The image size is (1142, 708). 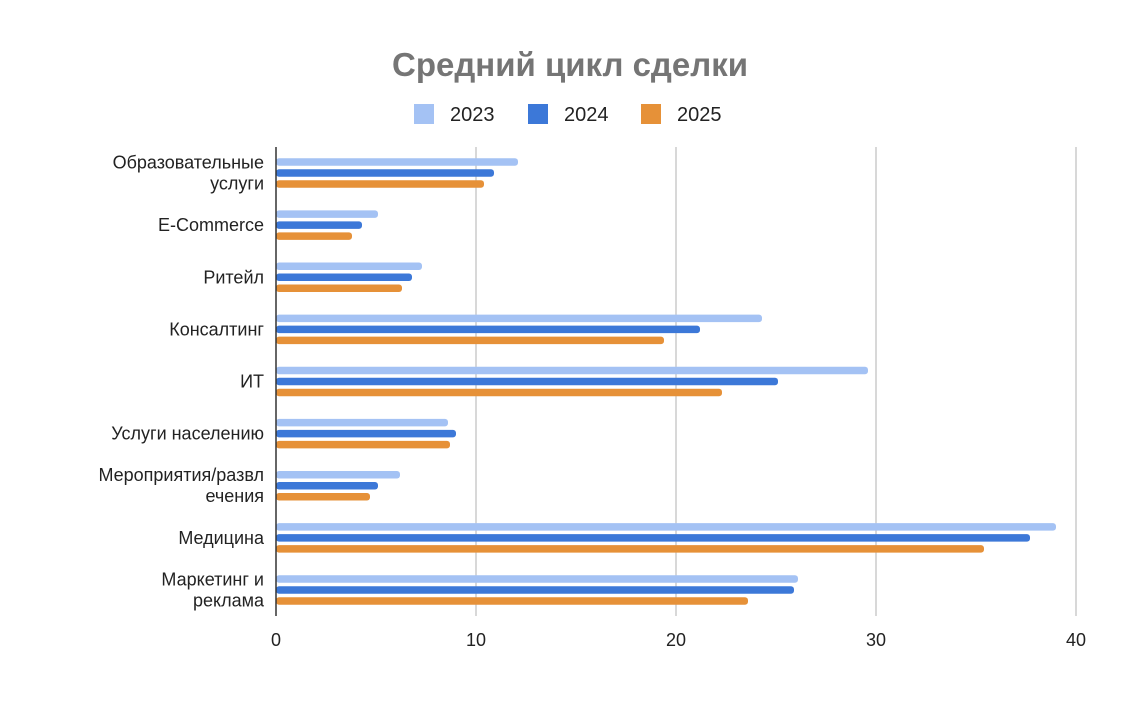 What do you see at coordinates (424, 114) in the screenshot?
I see `legend-swatch-2023` at bounding box center [424, 114].